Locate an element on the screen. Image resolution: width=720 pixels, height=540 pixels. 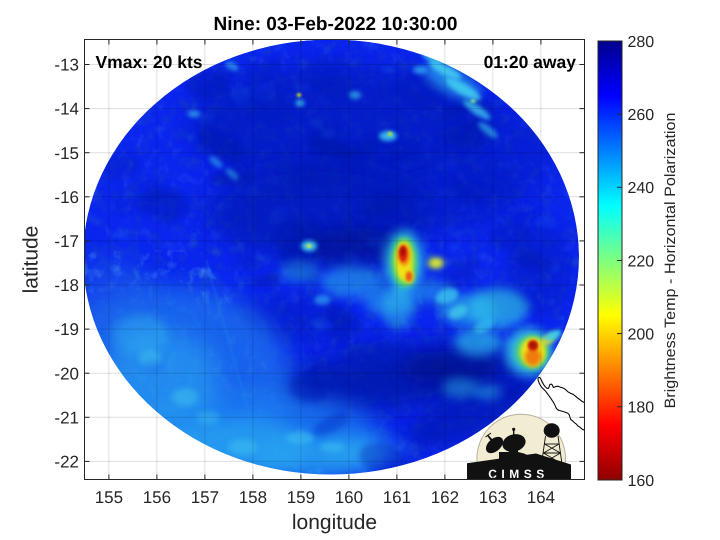
svg-text: -20 is located at coordinates (66, 373).